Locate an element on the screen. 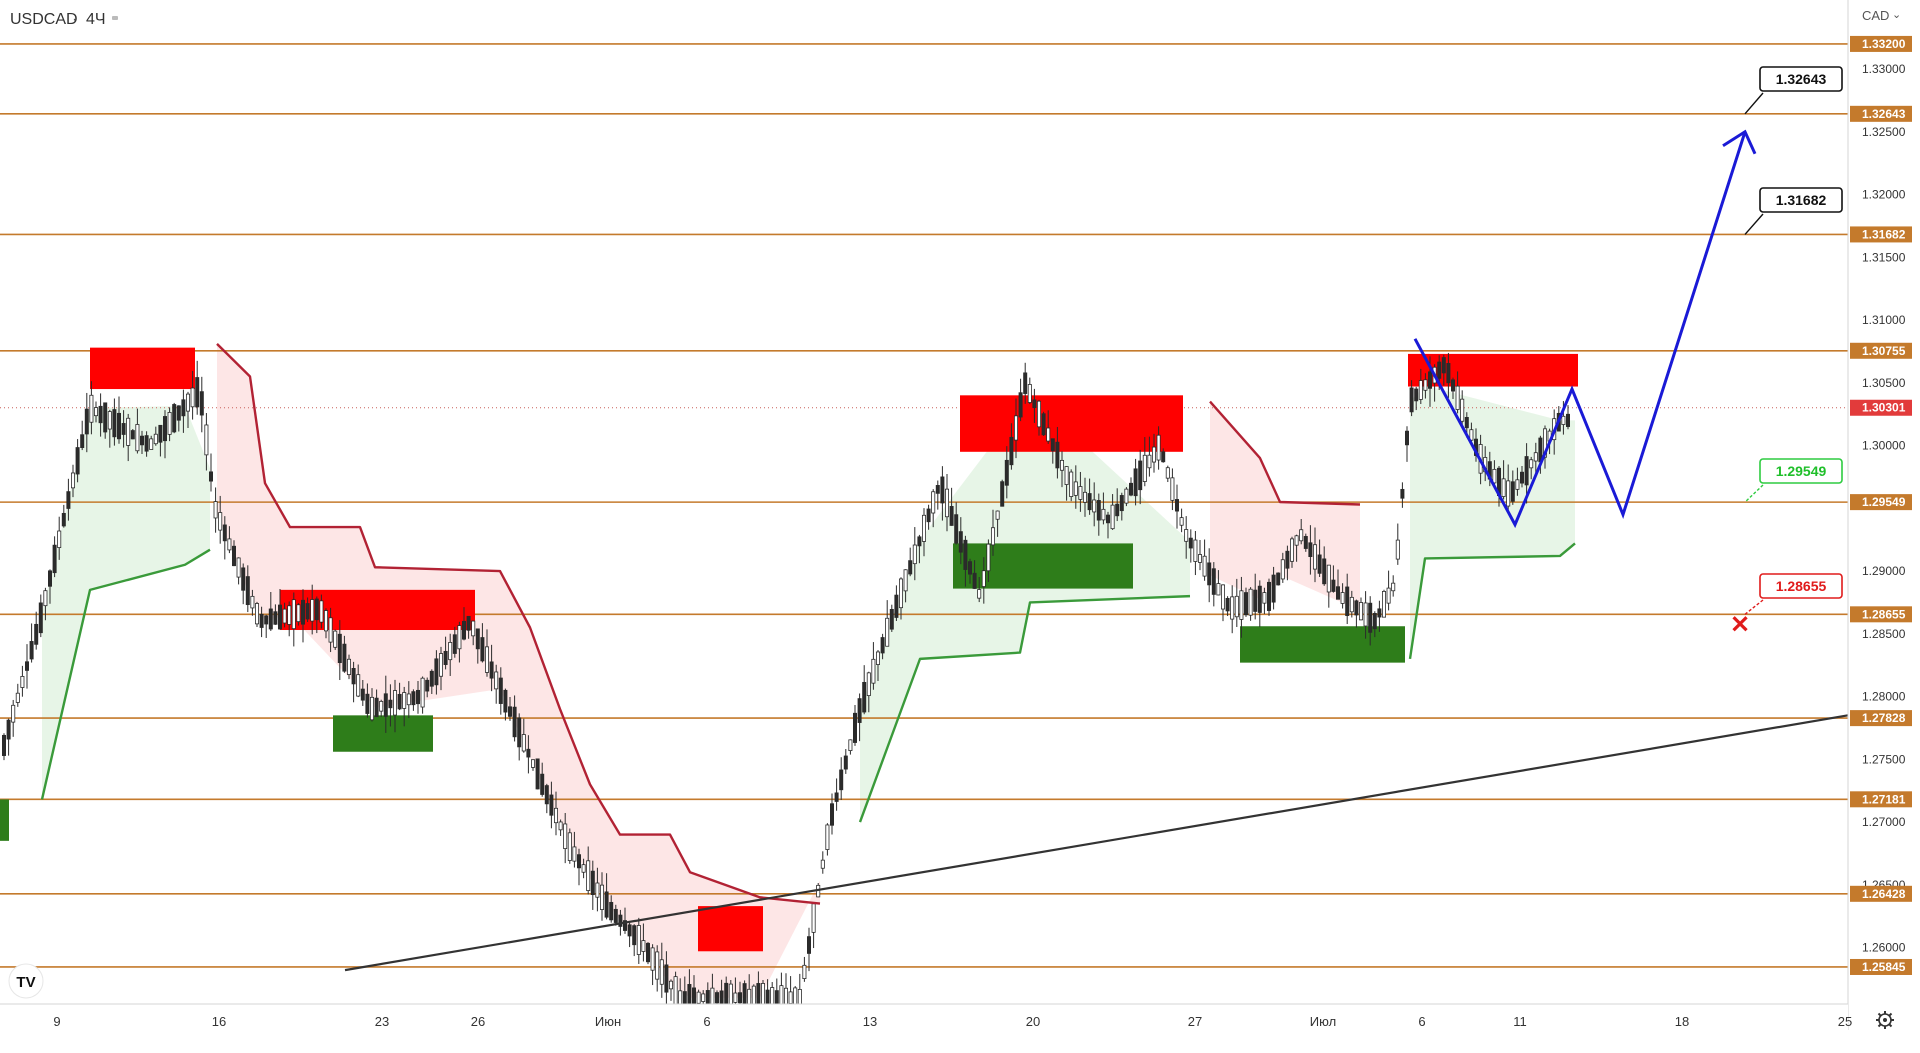  gear-icon is located at coordinates (1885, 1020).